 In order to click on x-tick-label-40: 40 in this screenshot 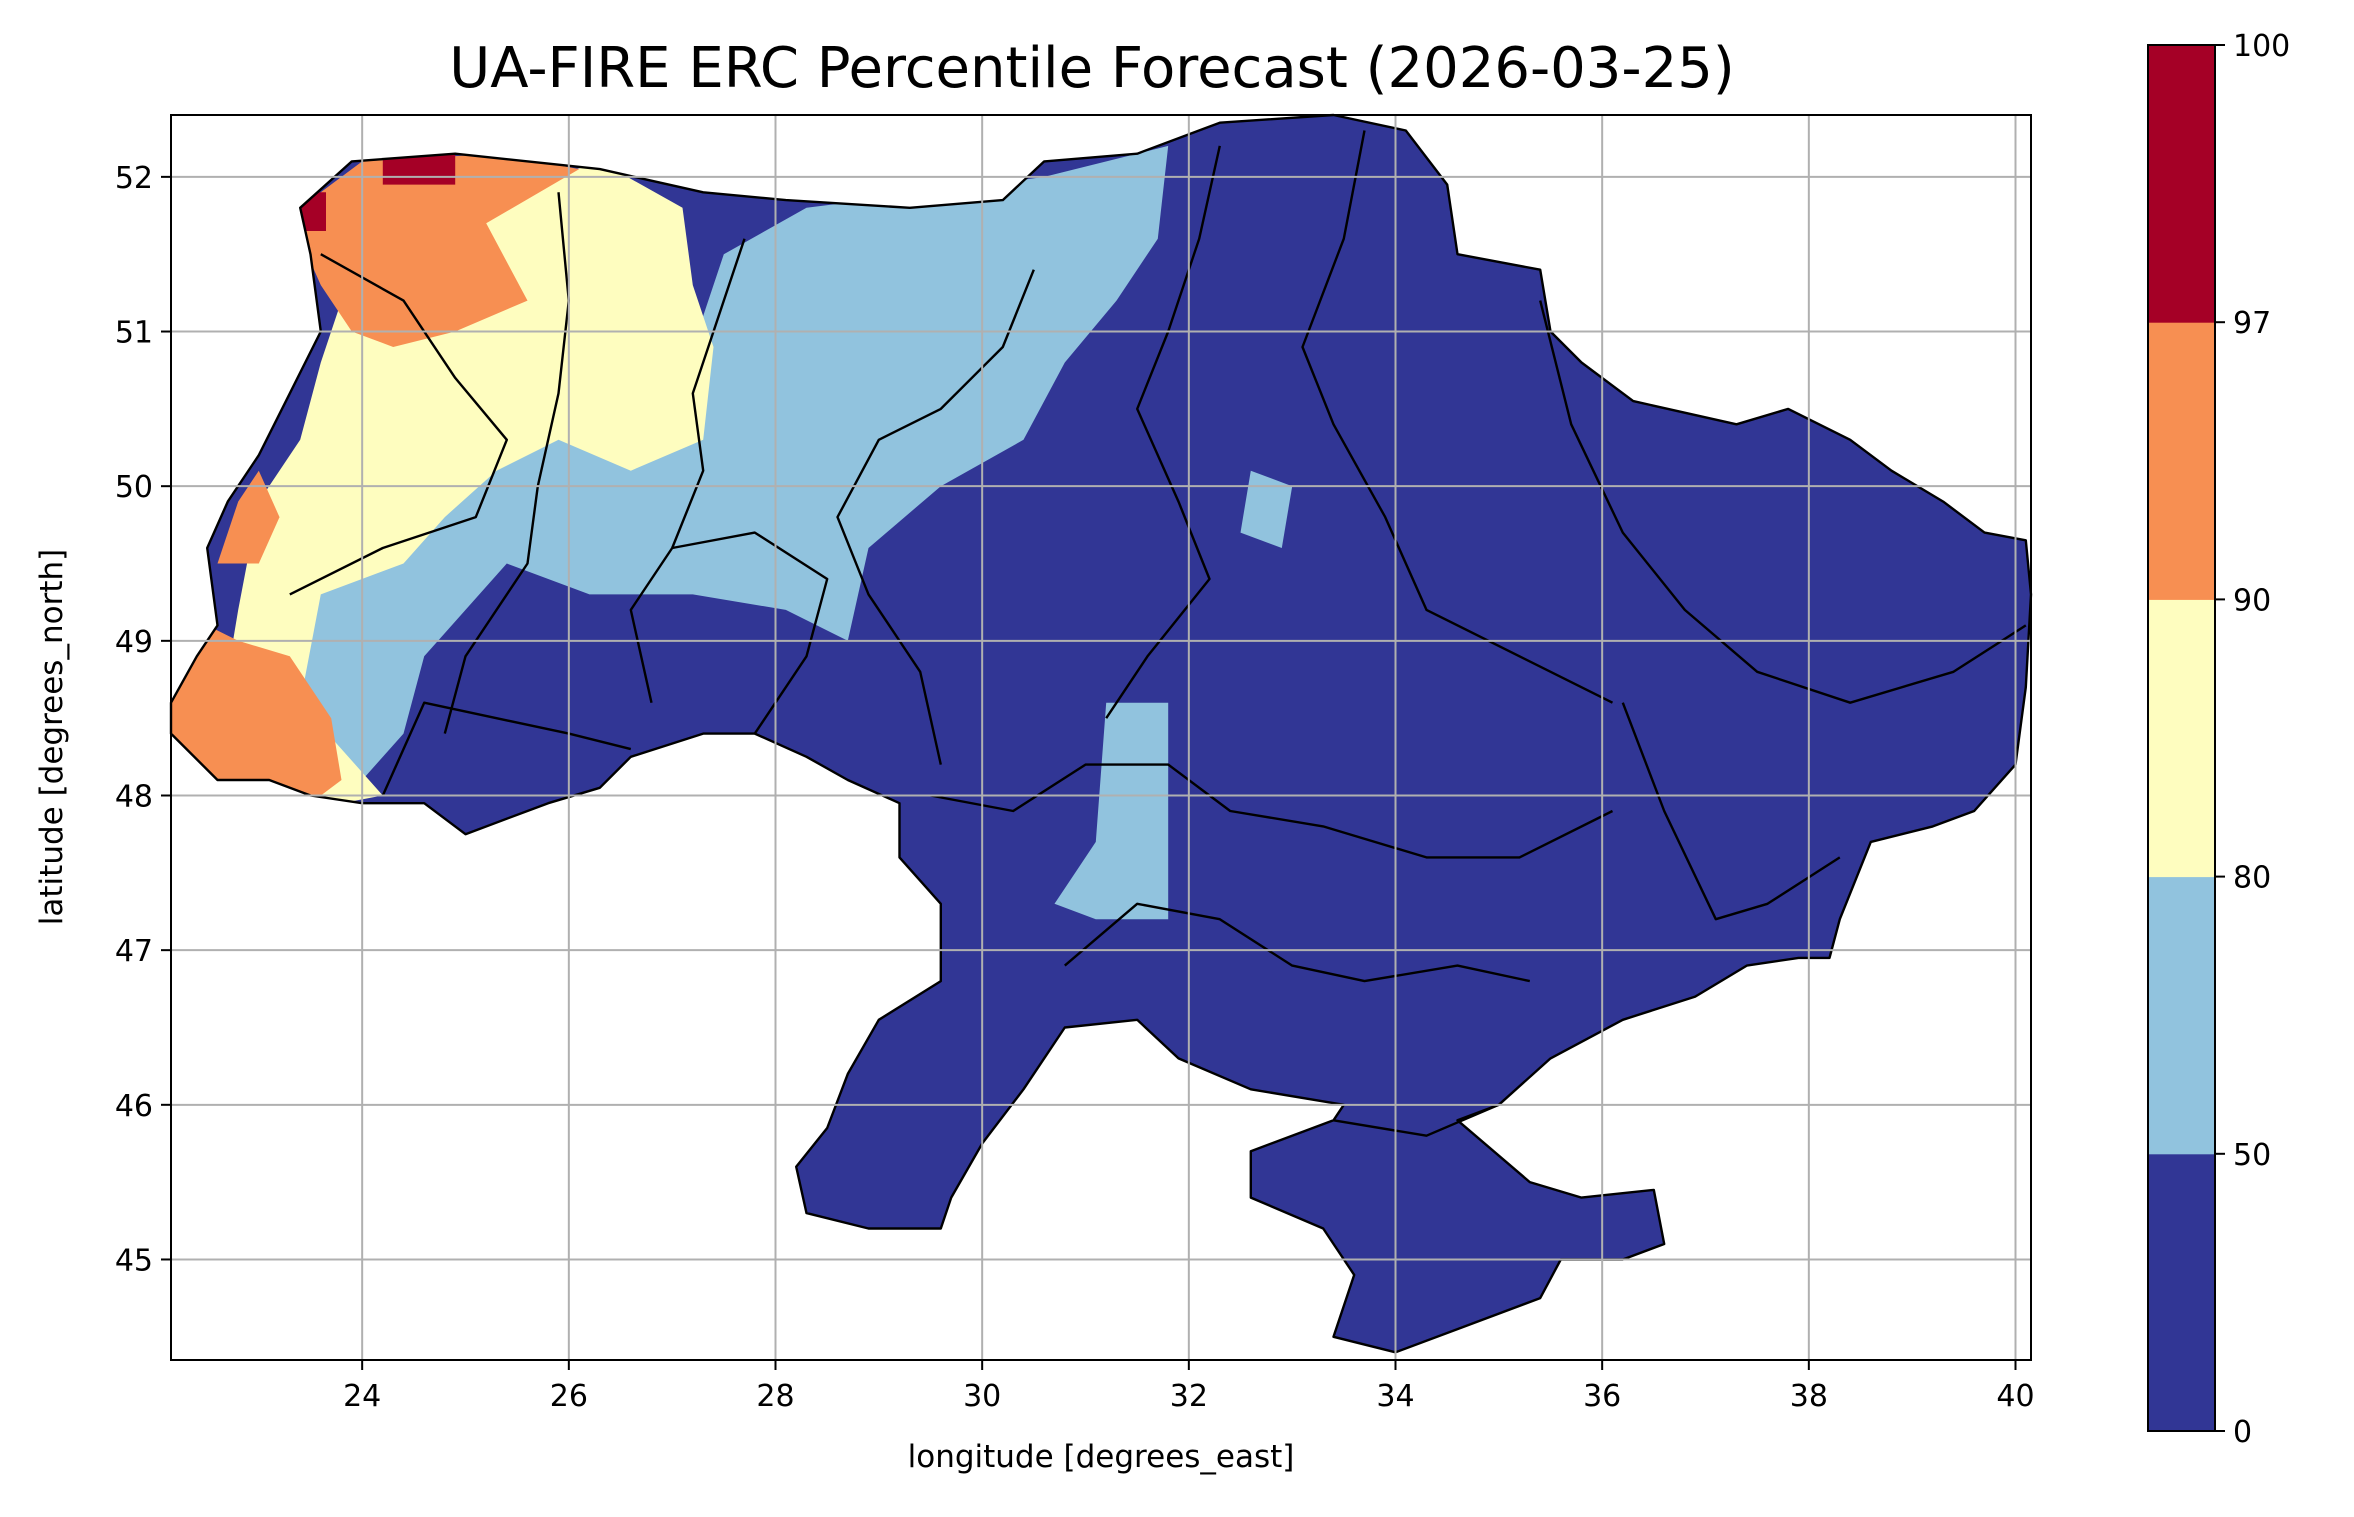, I will do `click(2015, 1396)`.